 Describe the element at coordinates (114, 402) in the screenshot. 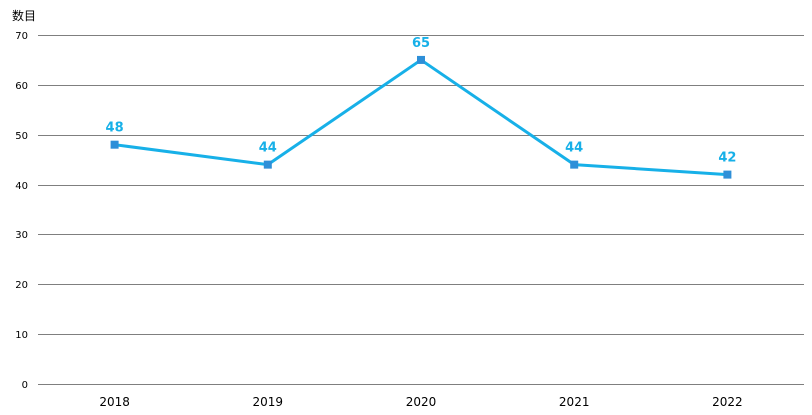

I see `x-tick-label: 2018` at that location.